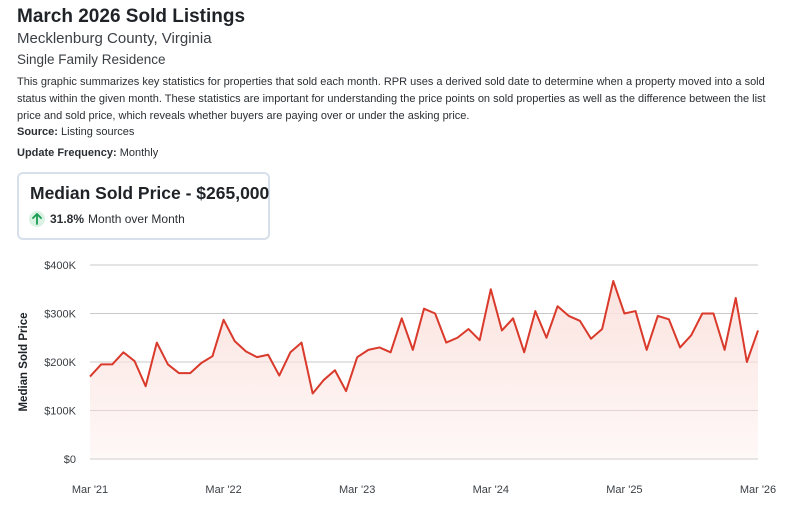 This screenshot has height=522, width=796. Describe the element at coordinates (150, 193) in the screenshot. I see `card-title: Median Sold Price - $265,000` at that location.